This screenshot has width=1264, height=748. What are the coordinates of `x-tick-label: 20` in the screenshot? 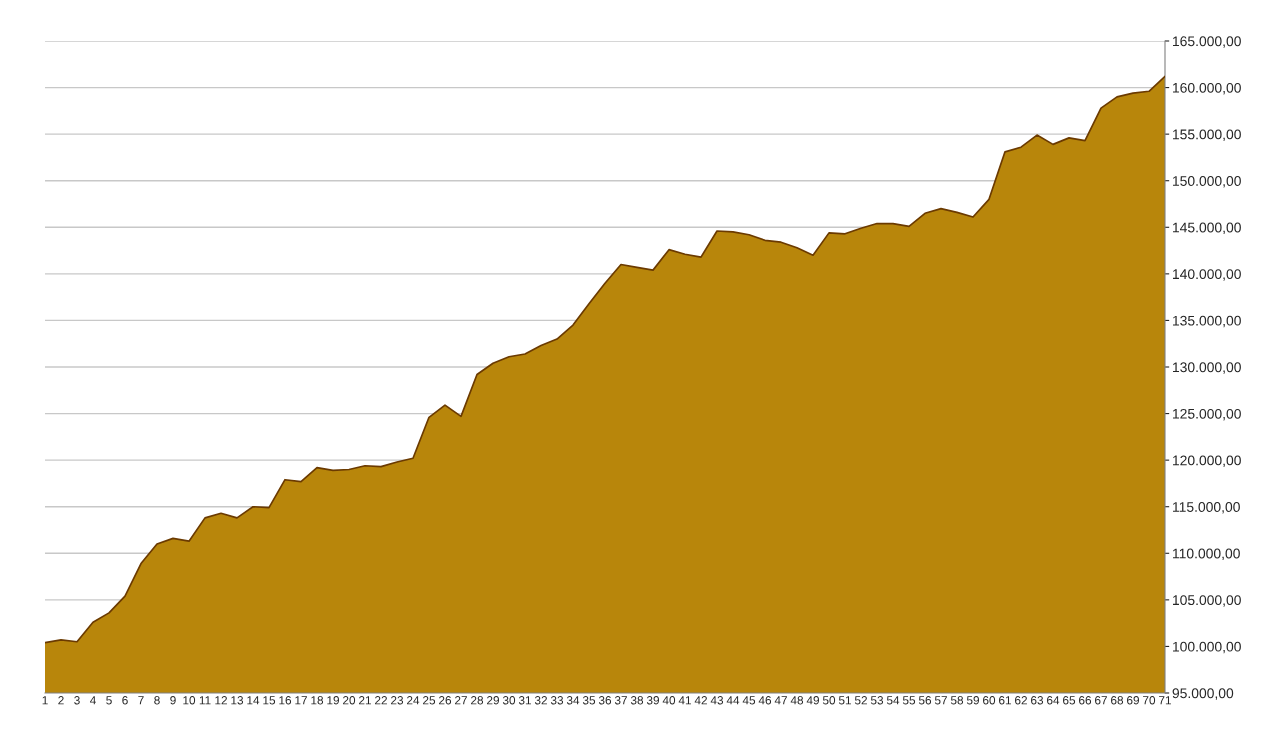 It's located at (349, 700).